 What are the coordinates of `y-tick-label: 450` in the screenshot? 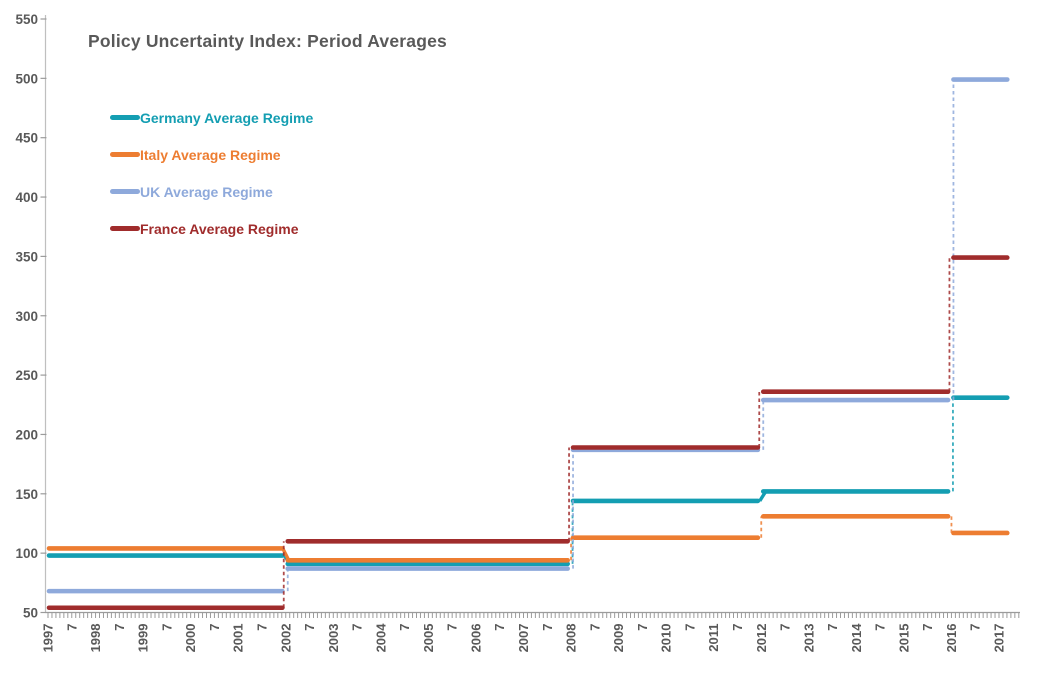 It's located at (26, 138).